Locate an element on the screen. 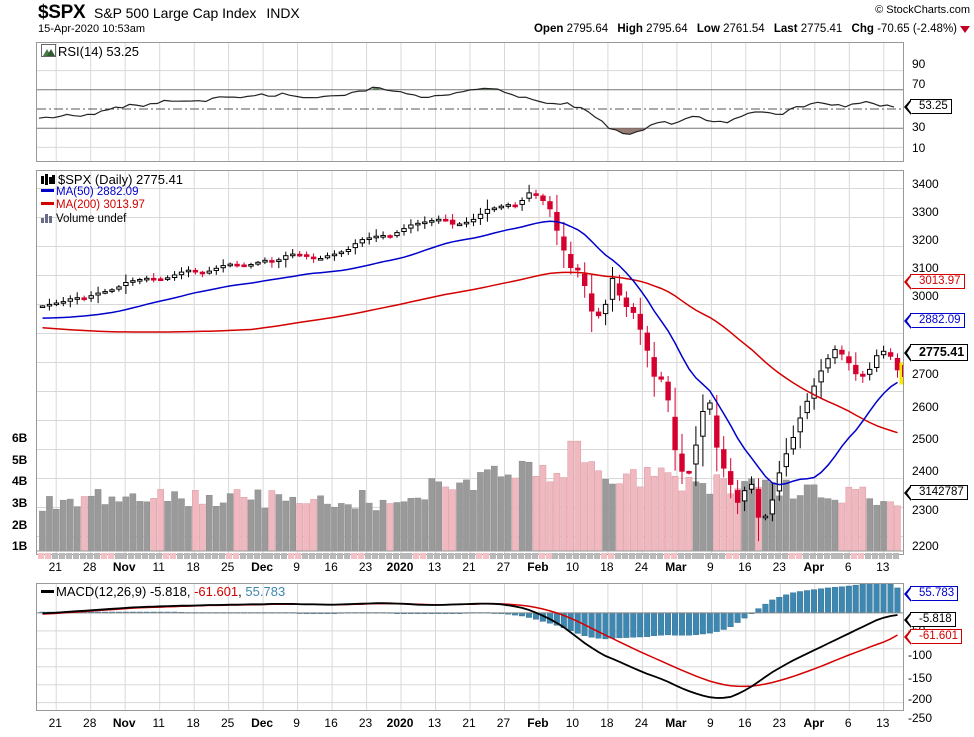 This screenshot has width=974, height=737. macd-line-flag: -5.818 is located at coordinates (930, 619).